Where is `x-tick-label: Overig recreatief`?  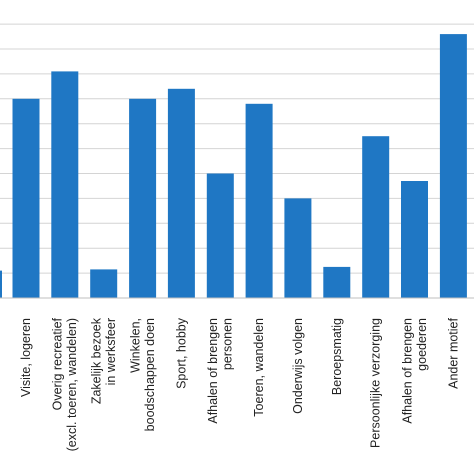
x-tick-label: Overig recreatief is located at coordinates (58, 363).